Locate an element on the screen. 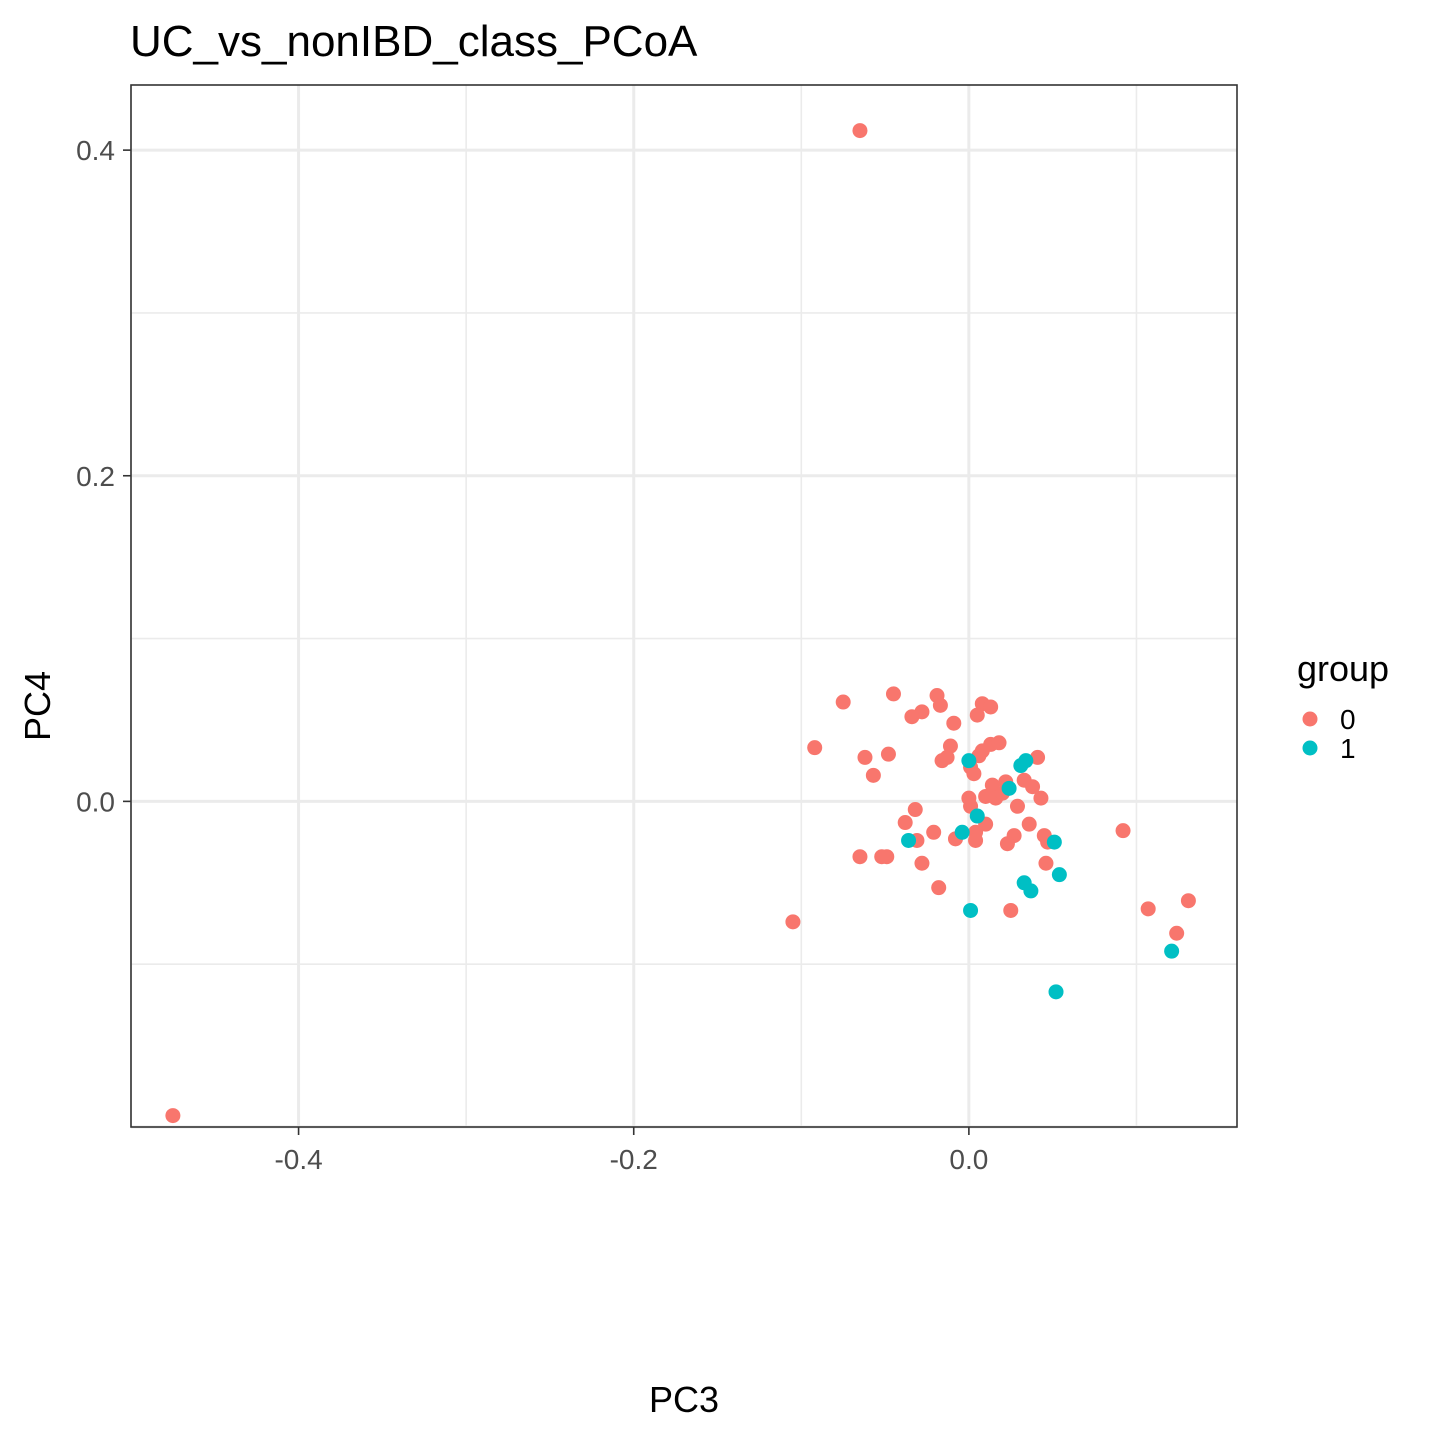 This screenshot has height=1440, width=1440. x-axis: -0.4 -0.2 0.0 is located at coordinates (631, 1151).